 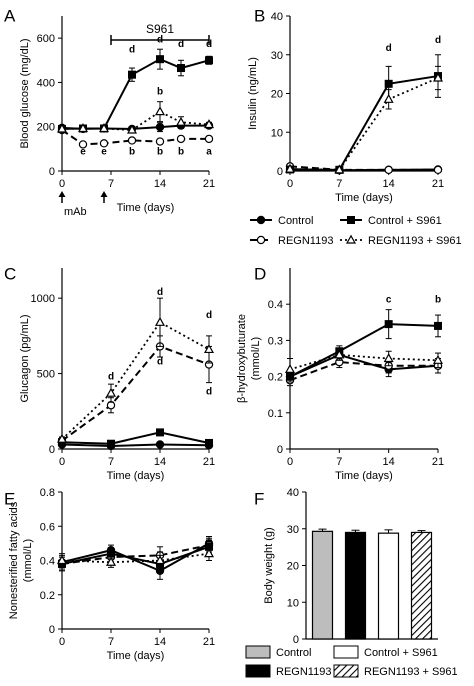 What do you see at coordinates (303, 672) in the screenshot?
I see `legend-label: REGN1193` at bounding box center [303, 672].